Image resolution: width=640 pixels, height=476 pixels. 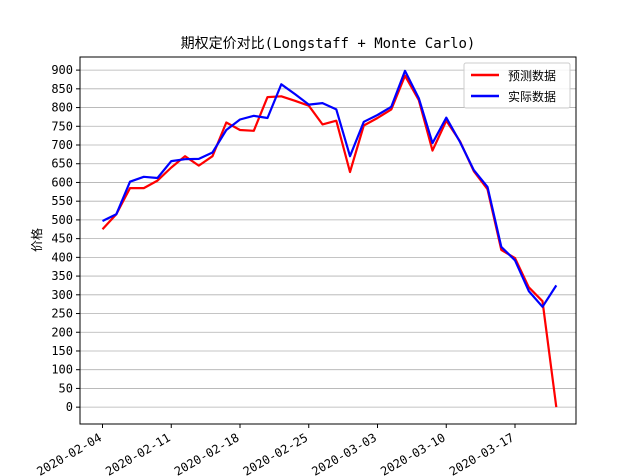 What do you see at coordinates (62, 276) in the screenshot?
I see `y-tick-label: 350` at bounding box center [62, 276].